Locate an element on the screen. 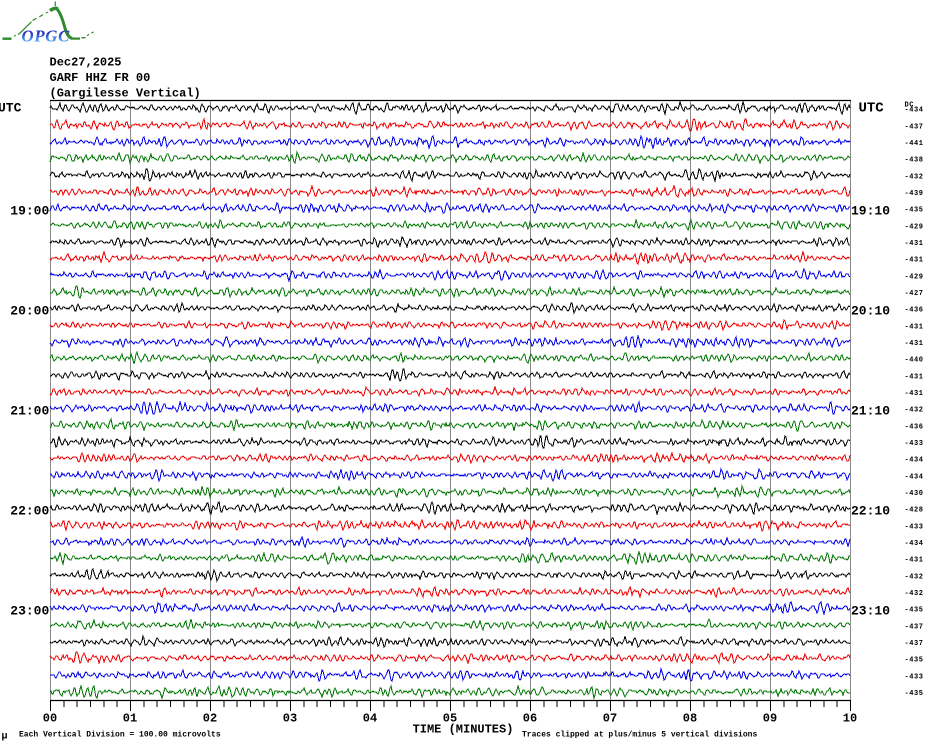 The height and width of the screenshot is (749, 930). svg-text: -428 is located at coordinates (914, 511).